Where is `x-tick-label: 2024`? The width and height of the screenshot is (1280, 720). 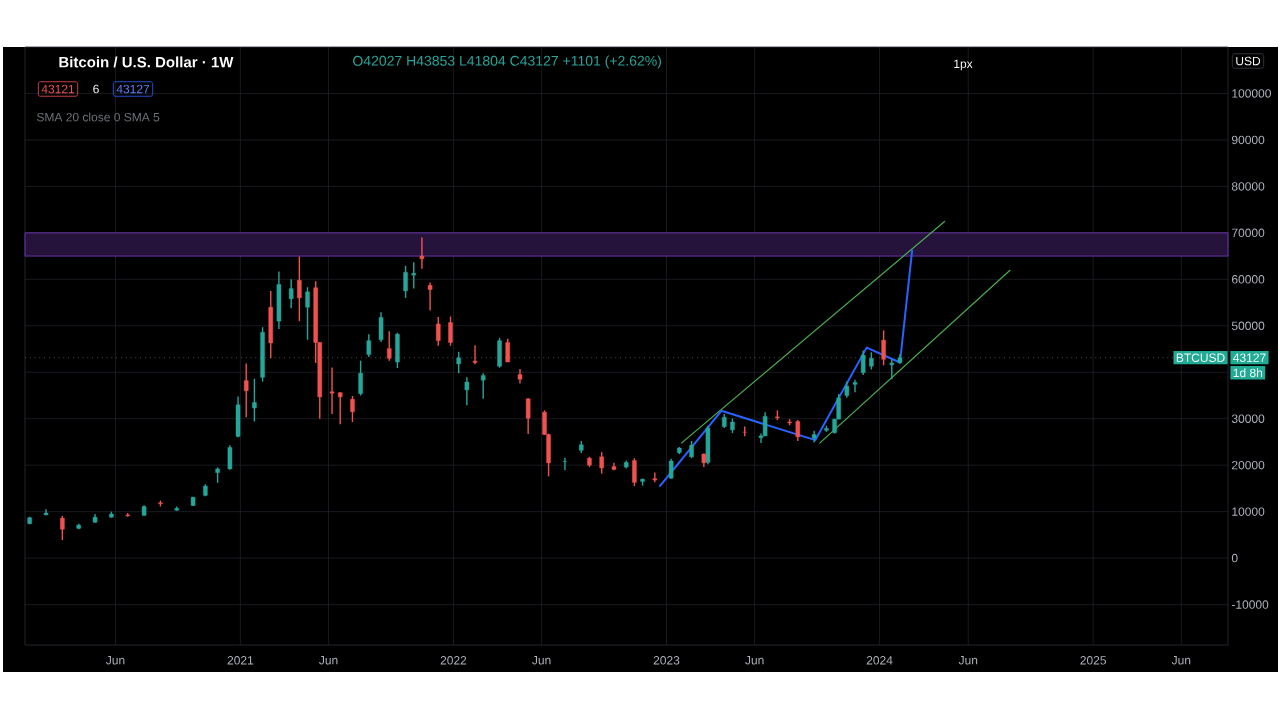
x-tick-label: 2024 is located at coordinates (879, 660).